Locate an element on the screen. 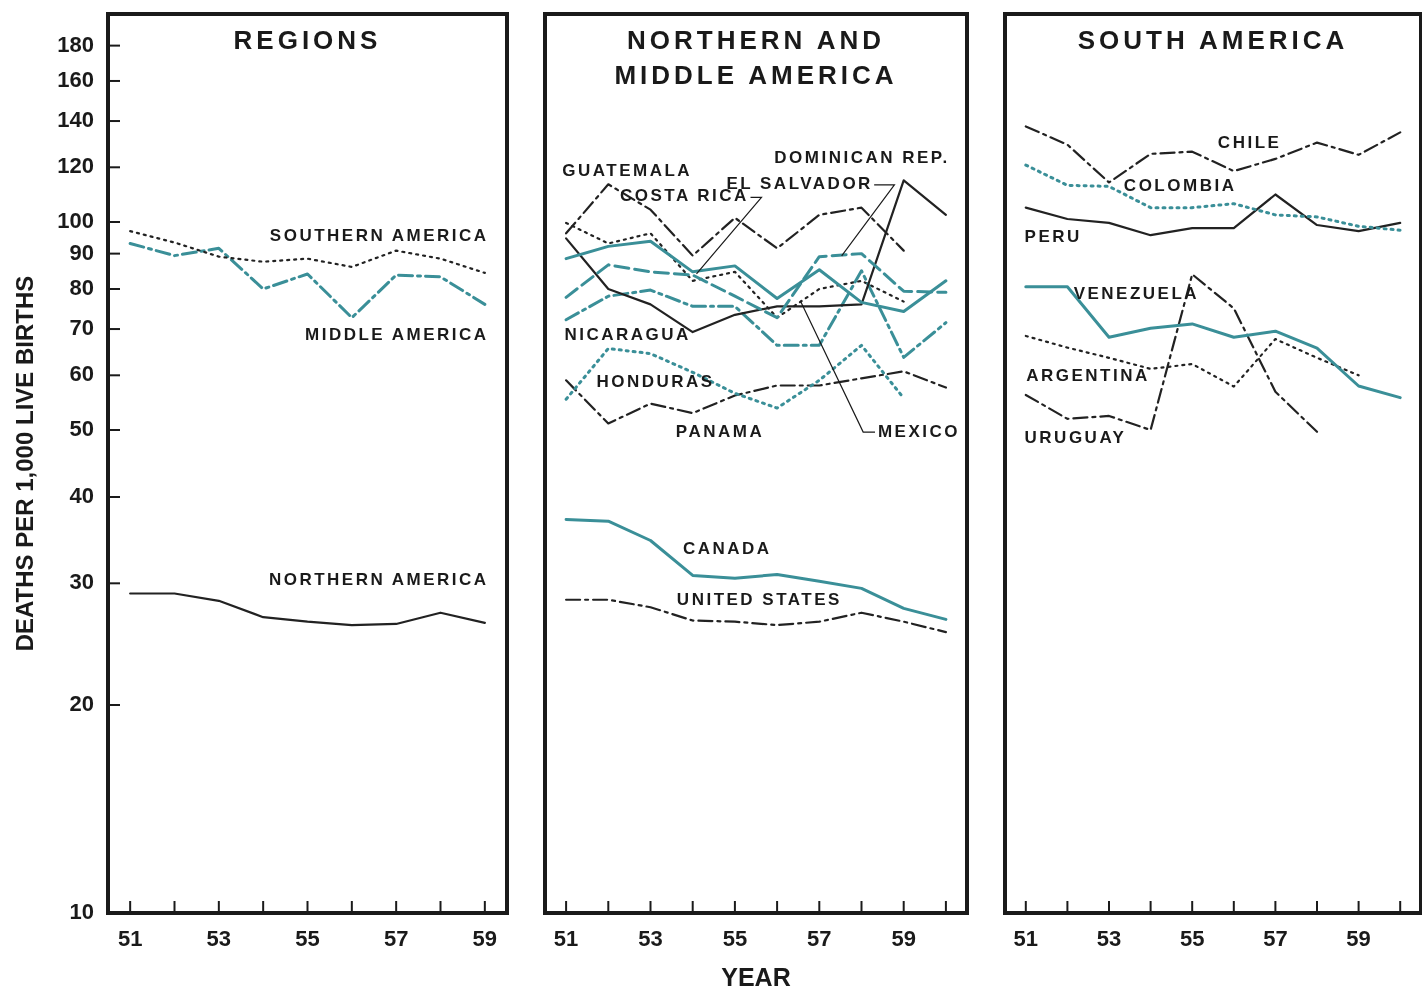  series-label: NORTHERN AMERICA is located at coordinates (378, 580).